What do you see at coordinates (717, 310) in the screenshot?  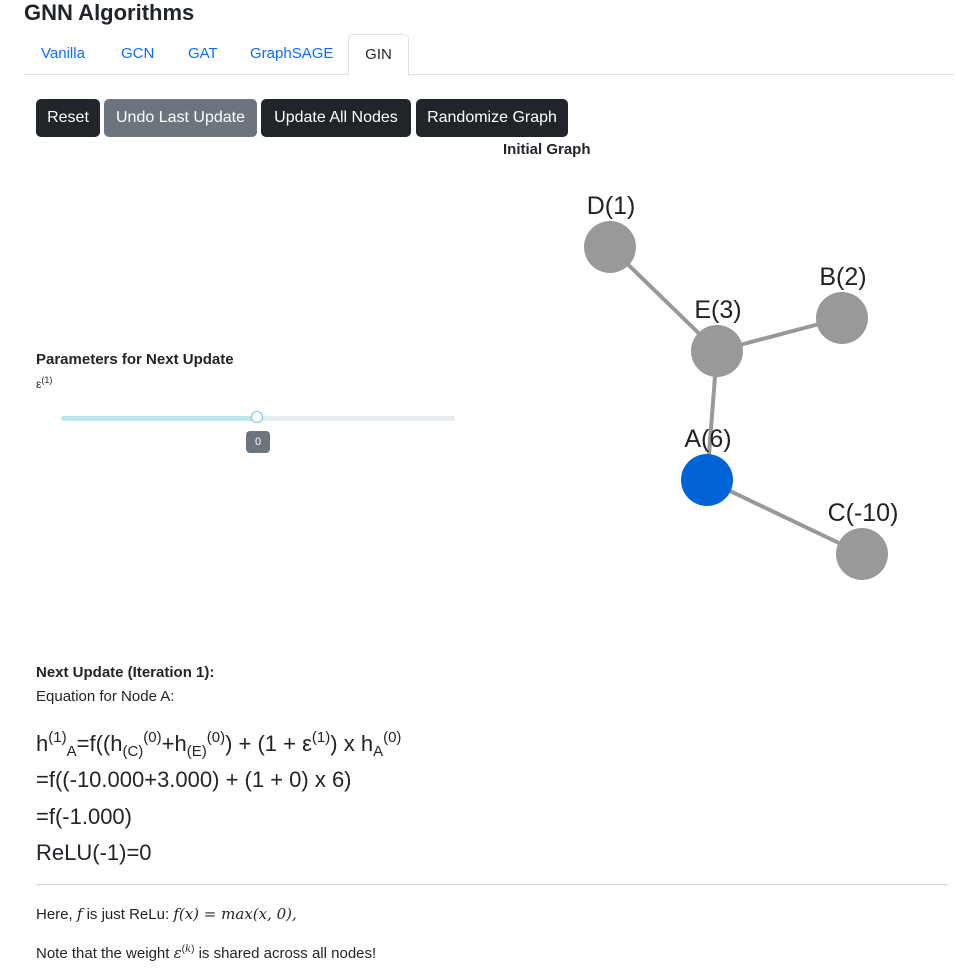 I see `node-label-e: E(3)` at bounding box center [717, 310].